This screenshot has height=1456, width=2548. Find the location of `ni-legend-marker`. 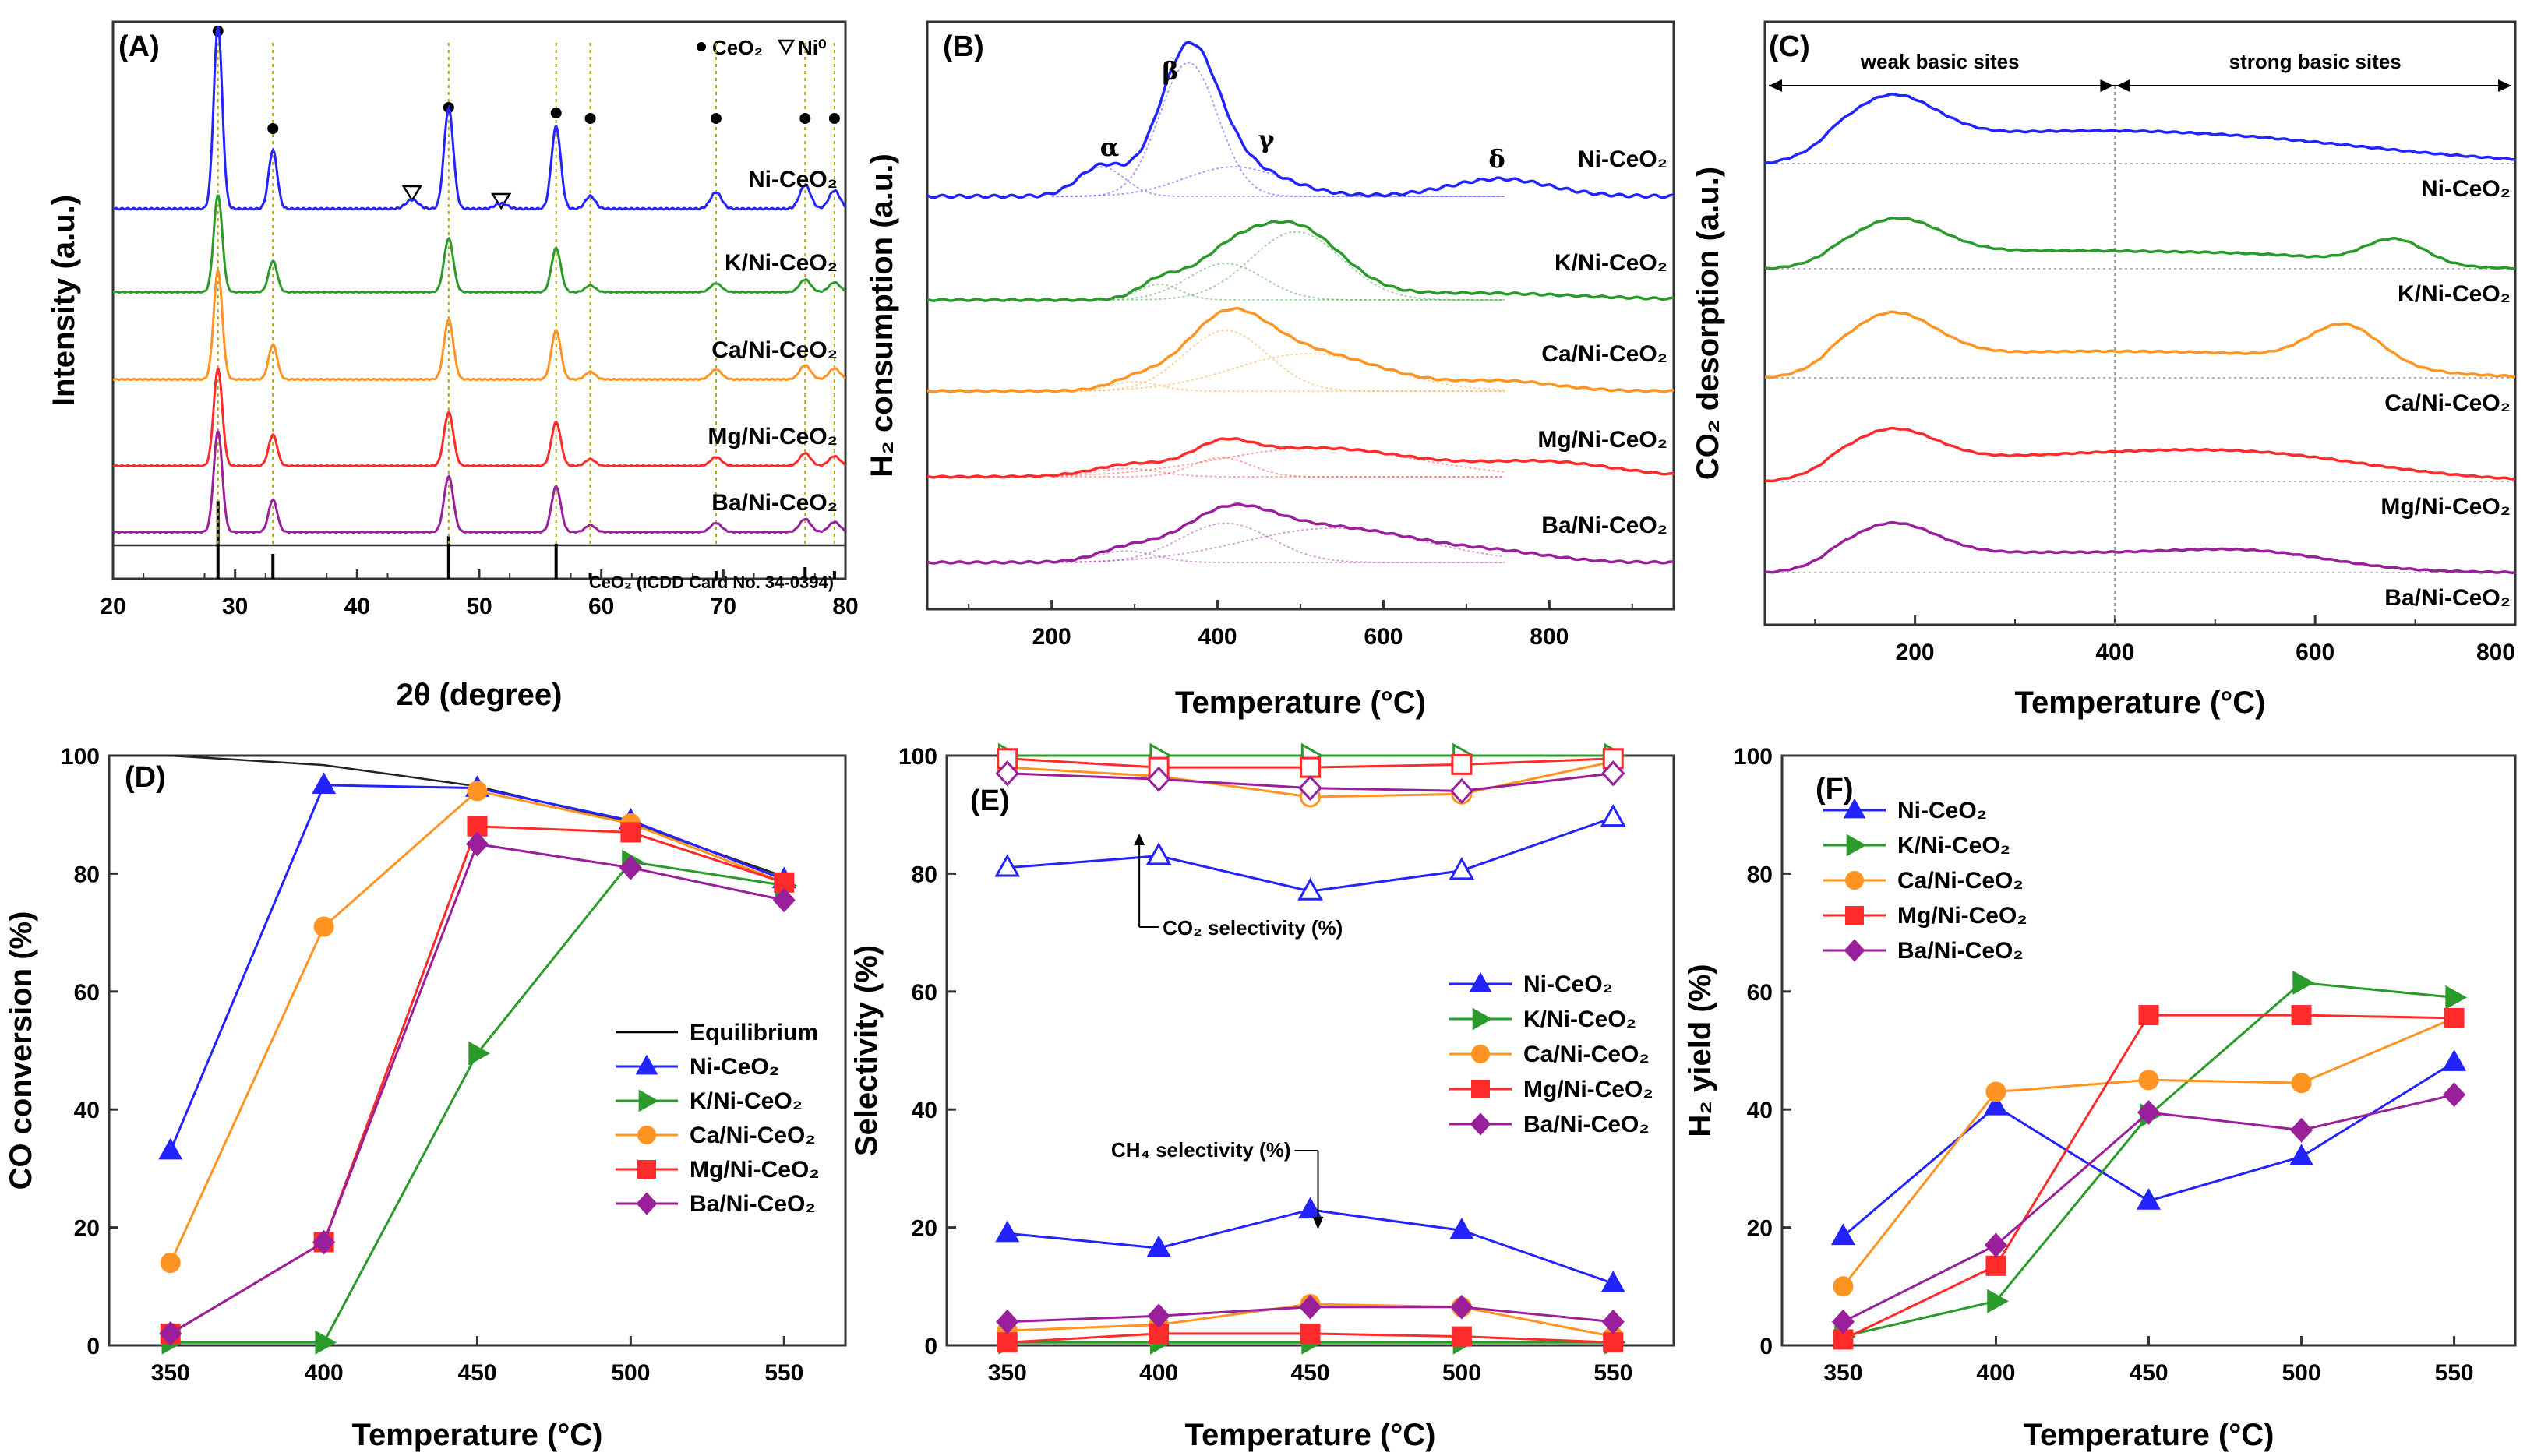

ni-legend-marker is located at coordinates (786, 47).